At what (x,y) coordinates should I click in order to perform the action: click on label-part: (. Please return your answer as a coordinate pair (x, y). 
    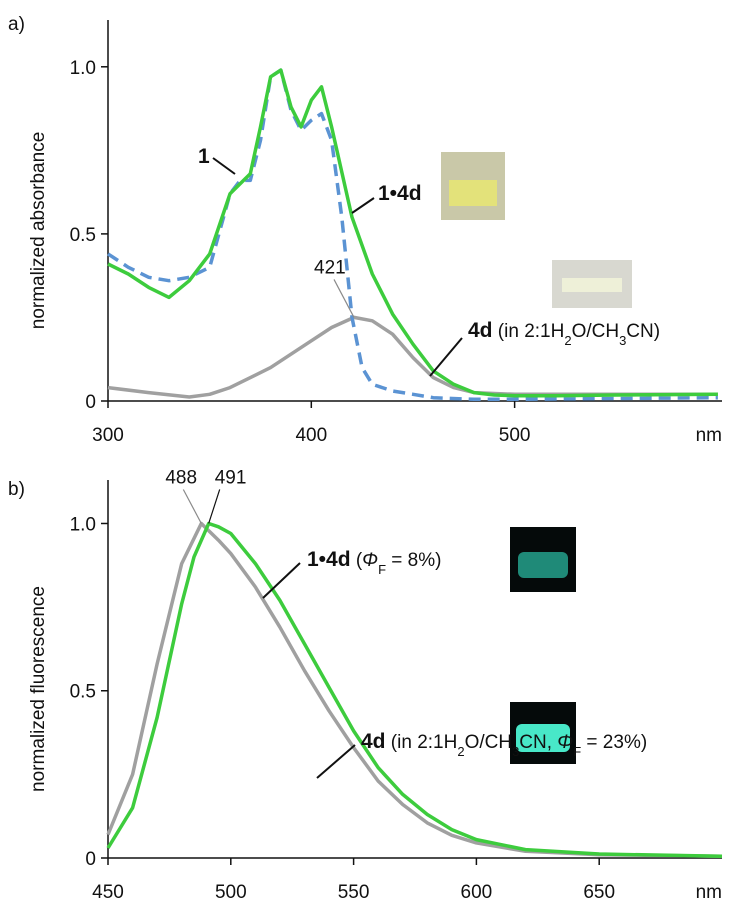
    Looking at the image, I should click on (357, 560).